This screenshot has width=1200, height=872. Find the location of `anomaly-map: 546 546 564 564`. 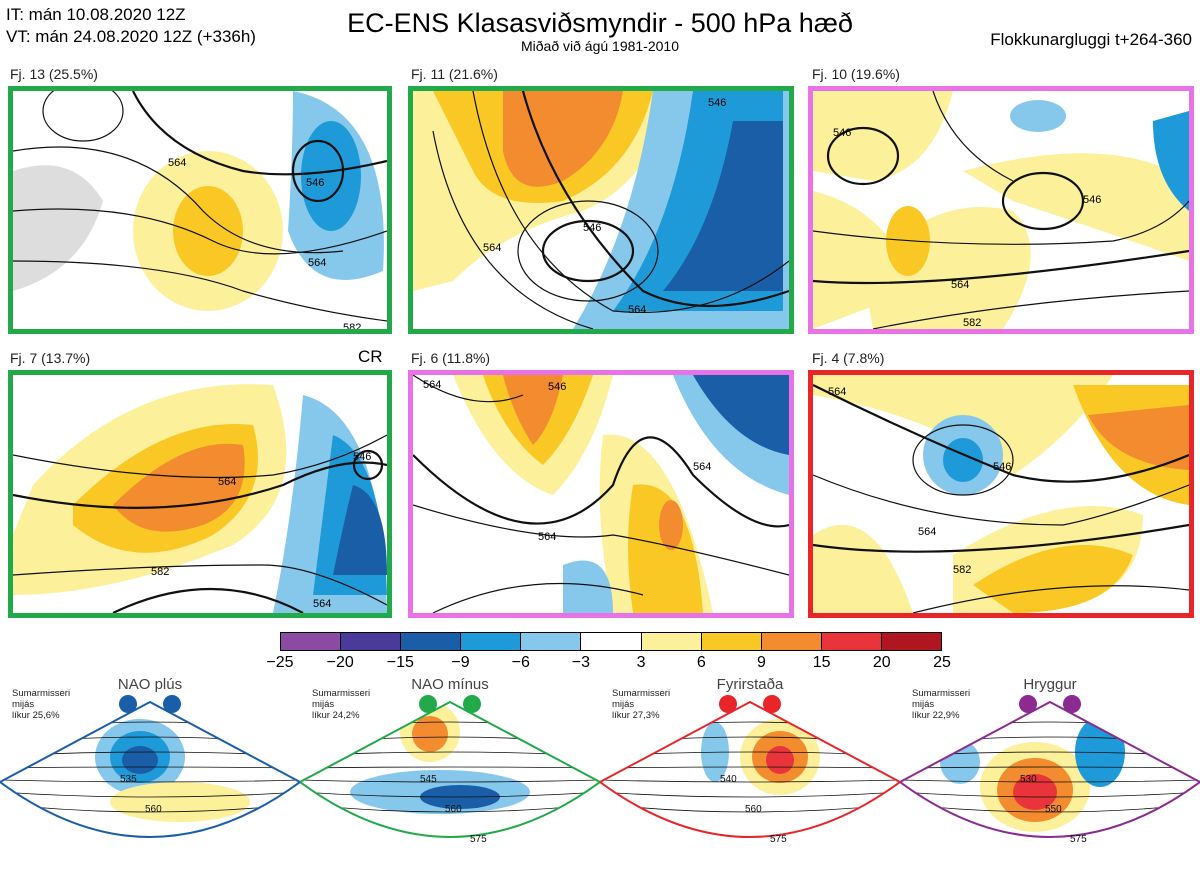

anomaly-map: 546 546 564 564 is located at coordinates (601, 210).